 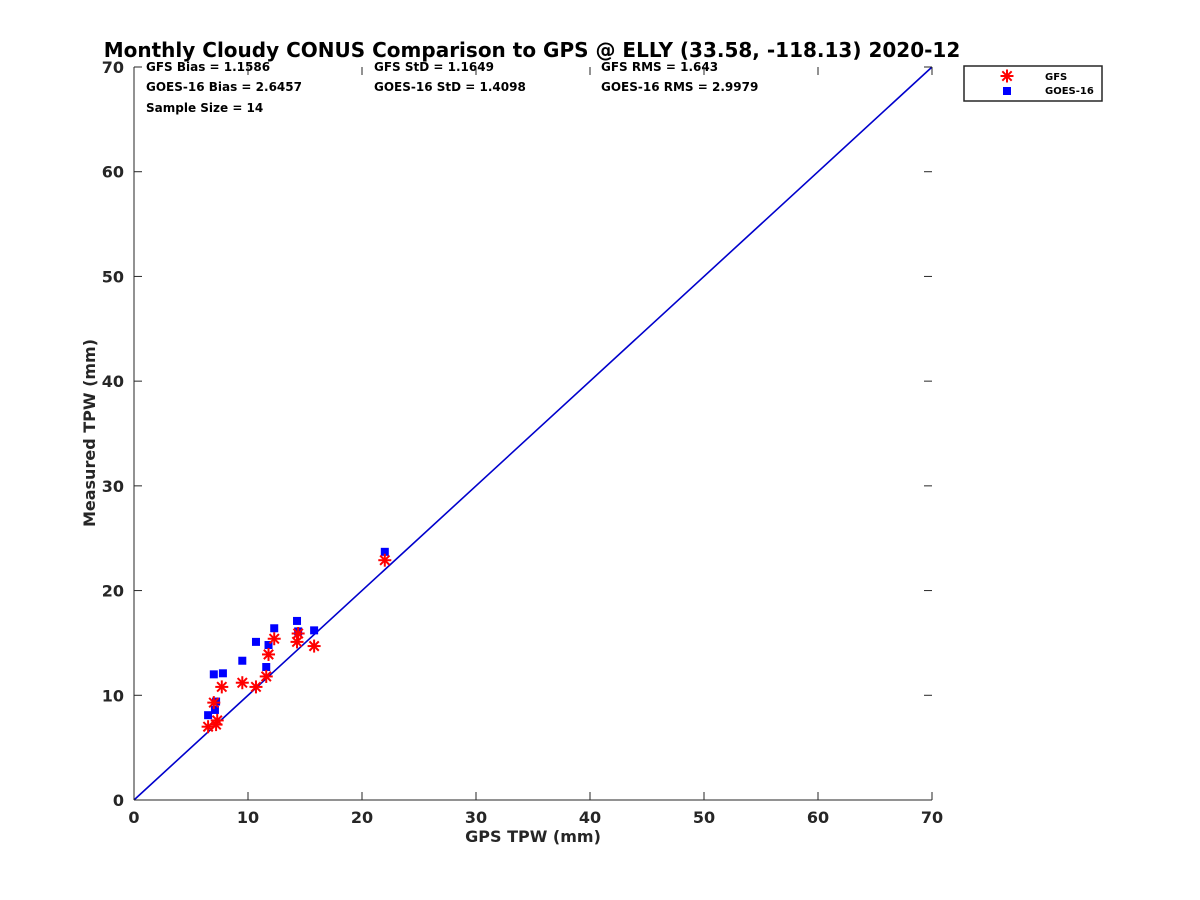 What do you see at coordinates (1069, 91) in the screenshot?
I see `legend-goes16-label: GOES-16` at bounding box center [1069, 91].